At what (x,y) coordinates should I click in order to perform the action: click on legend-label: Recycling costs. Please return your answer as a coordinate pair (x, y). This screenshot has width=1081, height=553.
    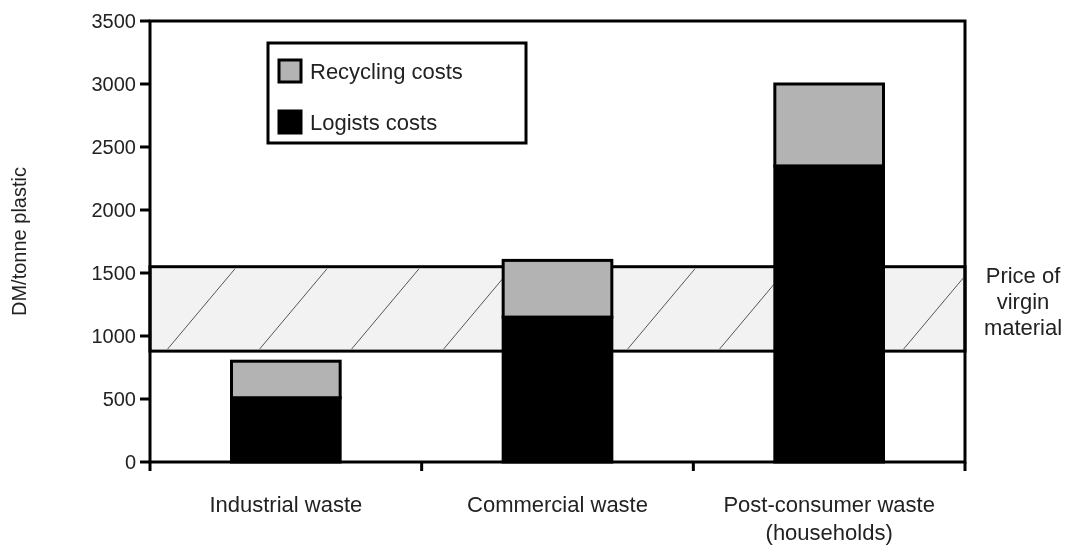
    Looking at the image, I should click on (386, 71).